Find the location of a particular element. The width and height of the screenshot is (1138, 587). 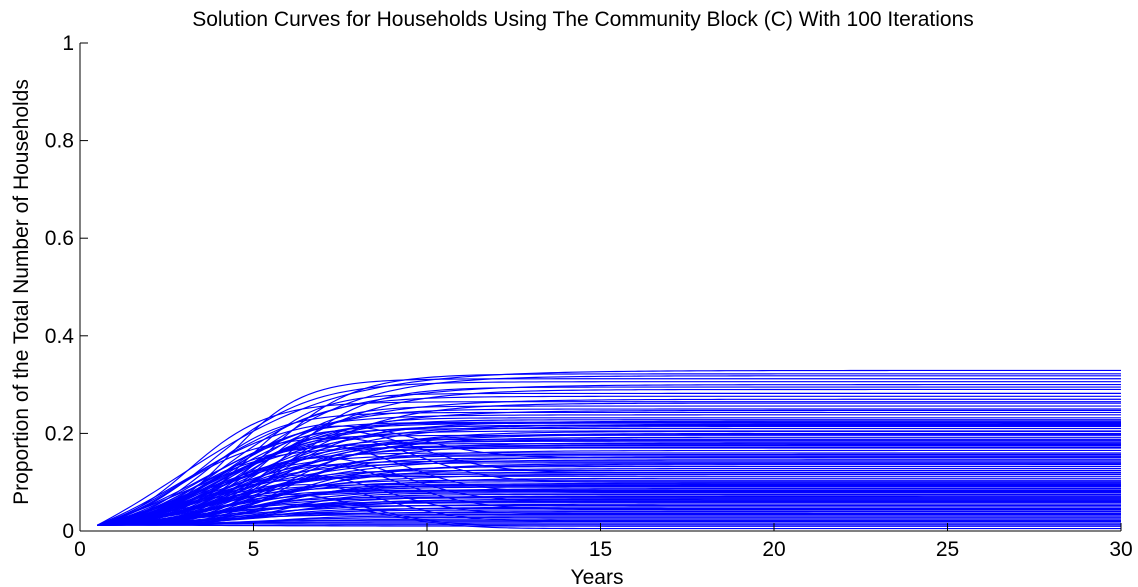

y-tick-label: 0.6 is located at coordinates (59, 238).